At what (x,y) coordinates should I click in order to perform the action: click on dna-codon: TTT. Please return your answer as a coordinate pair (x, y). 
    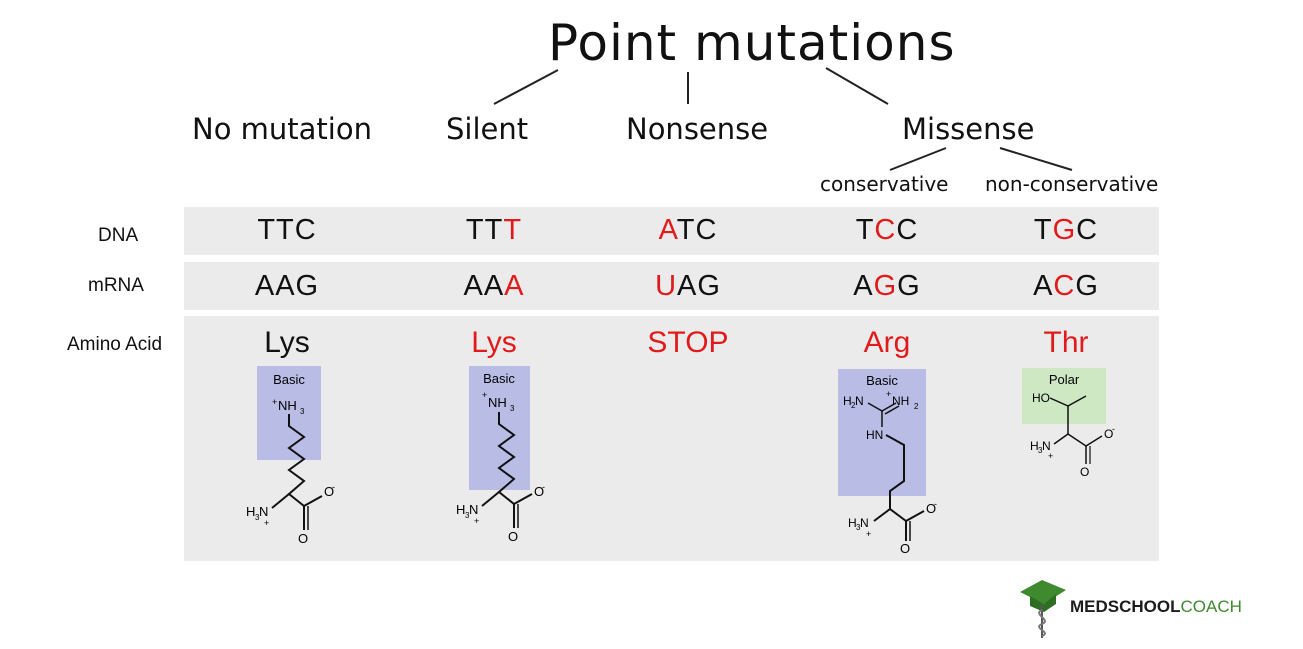
    Looking at the image, I should click on (494, 230).